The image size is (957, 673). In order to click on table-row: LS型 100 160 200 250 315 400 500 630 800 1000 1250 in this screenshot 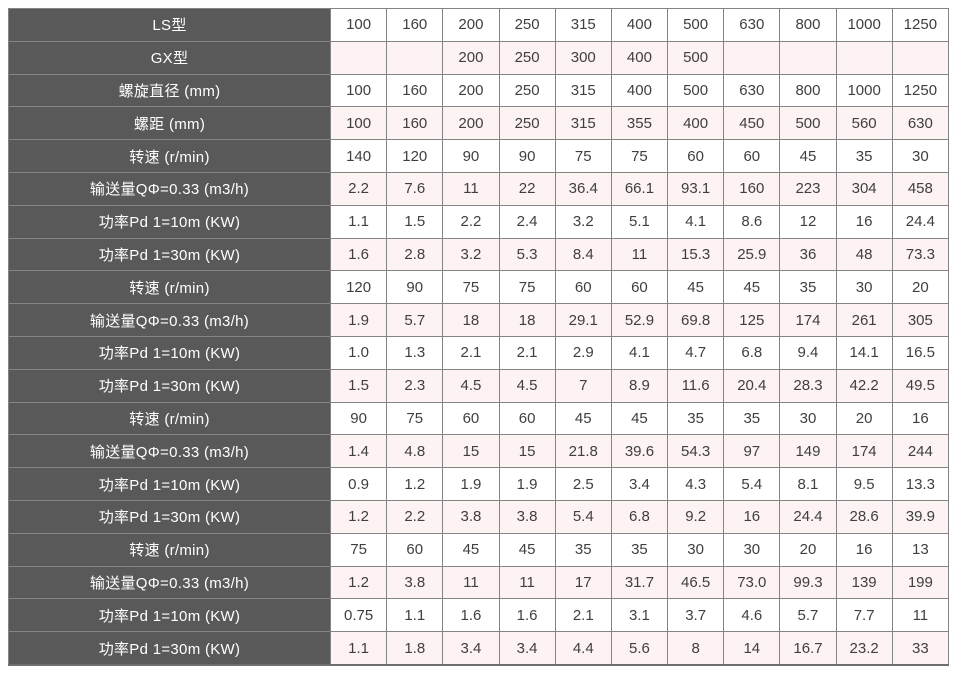, I will do `click(479, 25)`.